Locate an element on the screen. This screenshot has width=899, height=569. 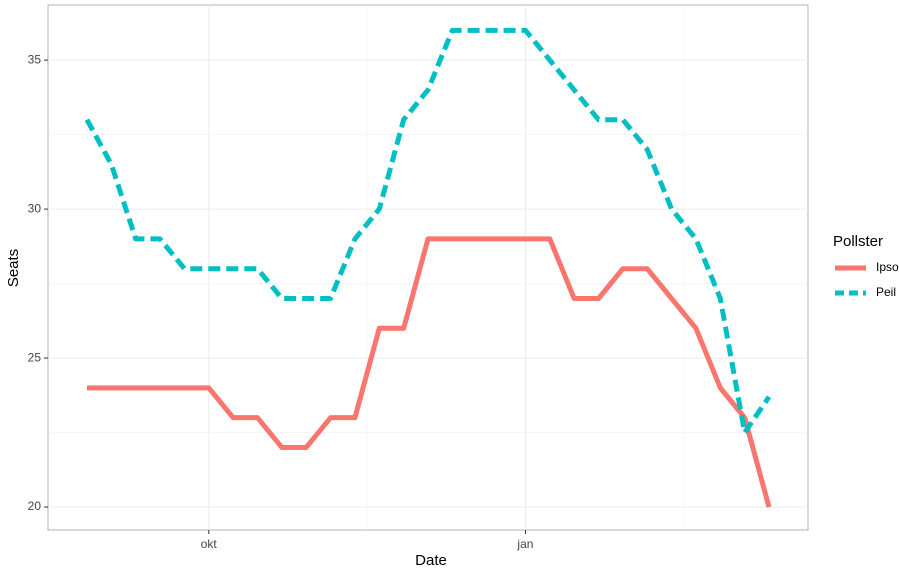
legend-label: Peil is located at coordinates (886, 292).